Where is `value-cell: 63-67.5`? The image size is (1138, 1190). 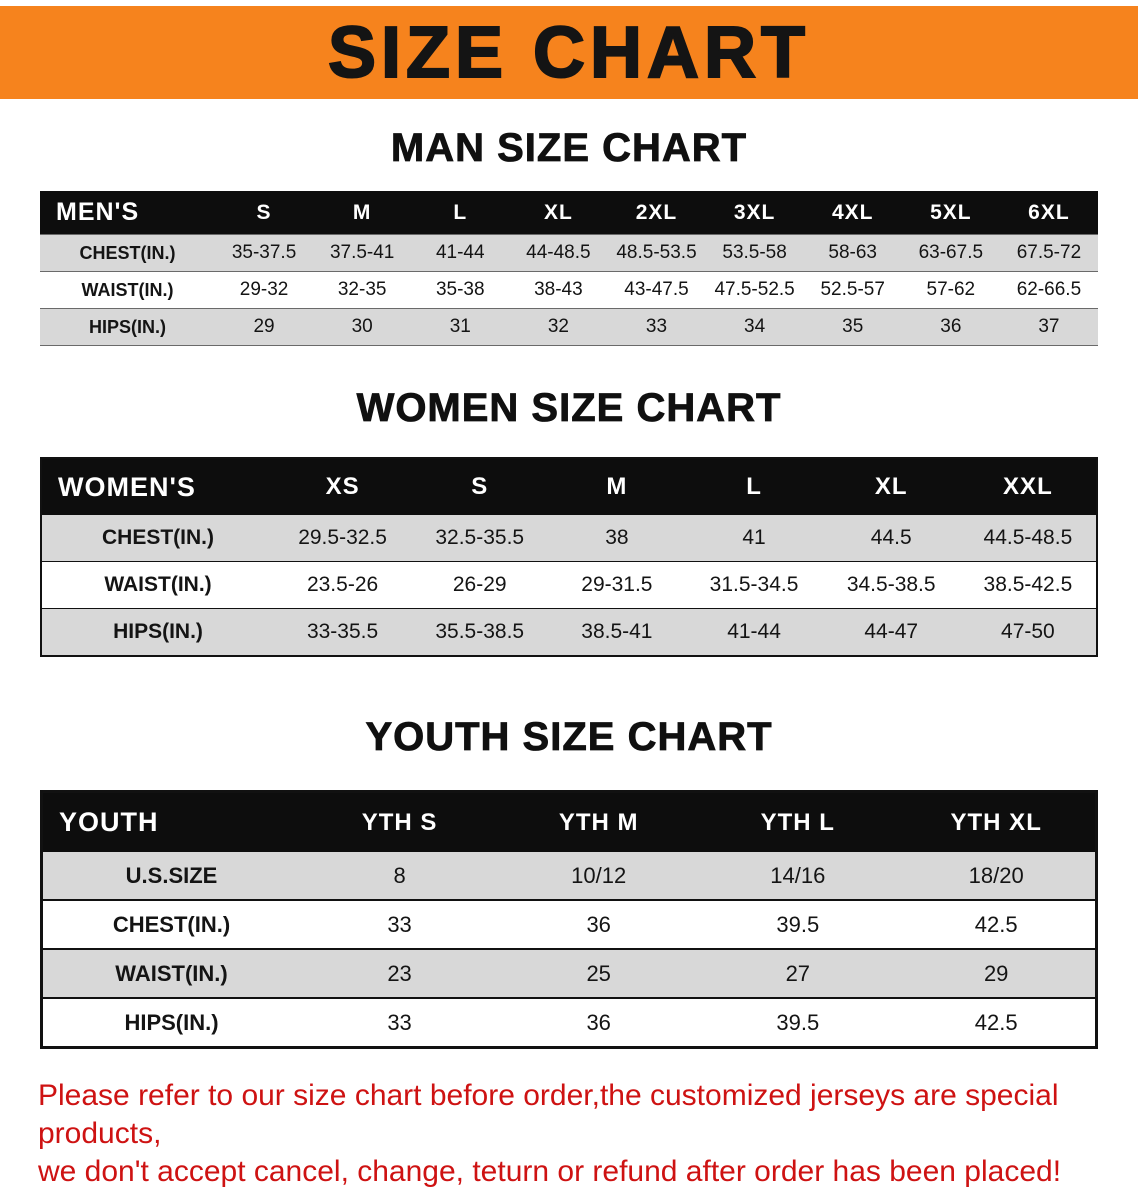 value-cell: 63-67.5 is located at coordinates (950, 253).